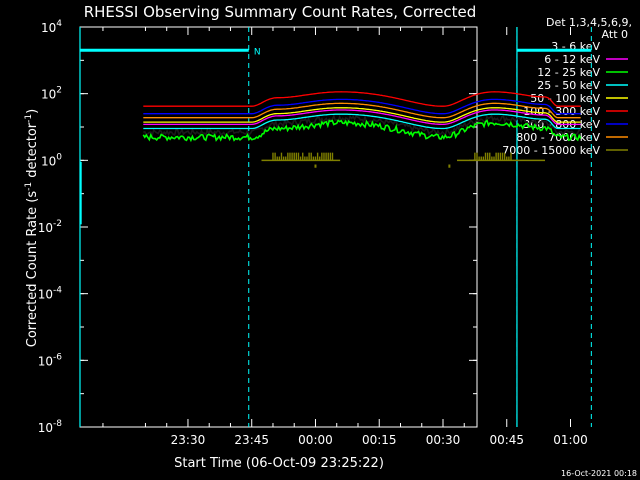 The height and width of the screenshot is (480, 640). I want to click on y-tick-label-exponent: -6, so click(57, 357).